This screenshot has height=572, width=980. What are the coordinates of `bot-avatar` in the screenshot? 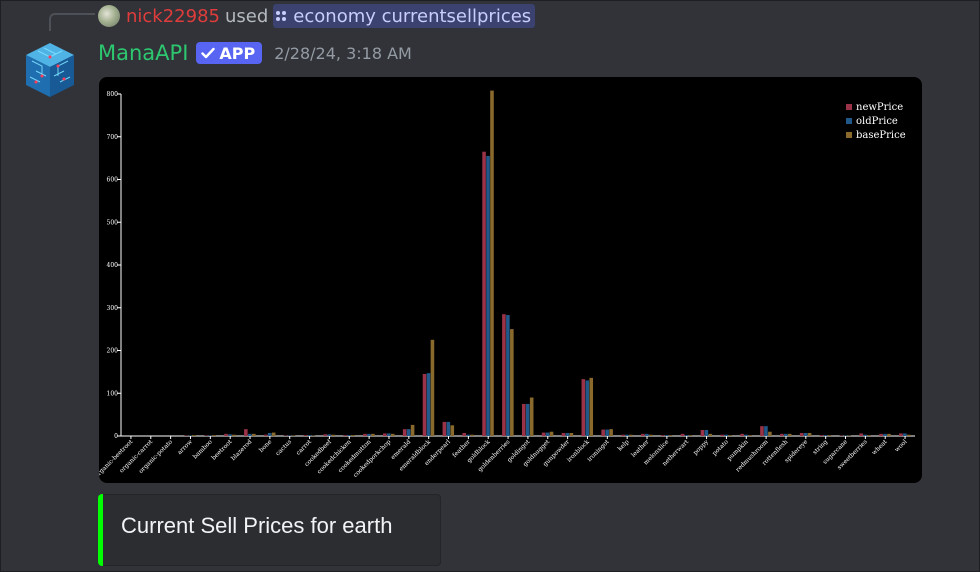 It's located at (50, 70).